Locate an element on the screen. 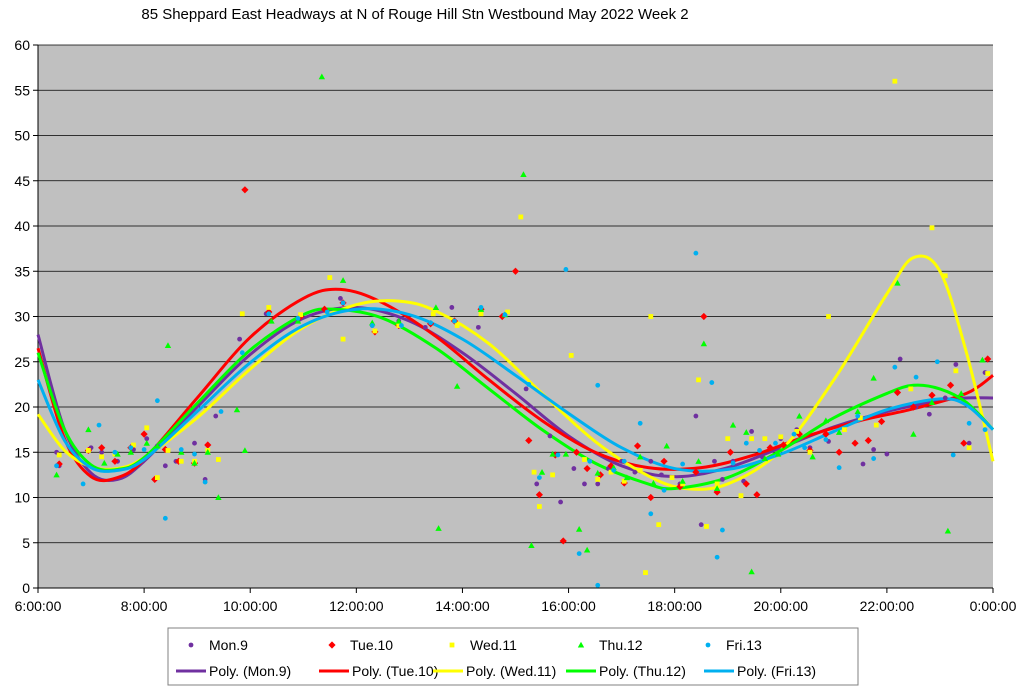 This screenshot has height=690, width=1024. y-tick-label: 30 is located at coordinates (22, 317).